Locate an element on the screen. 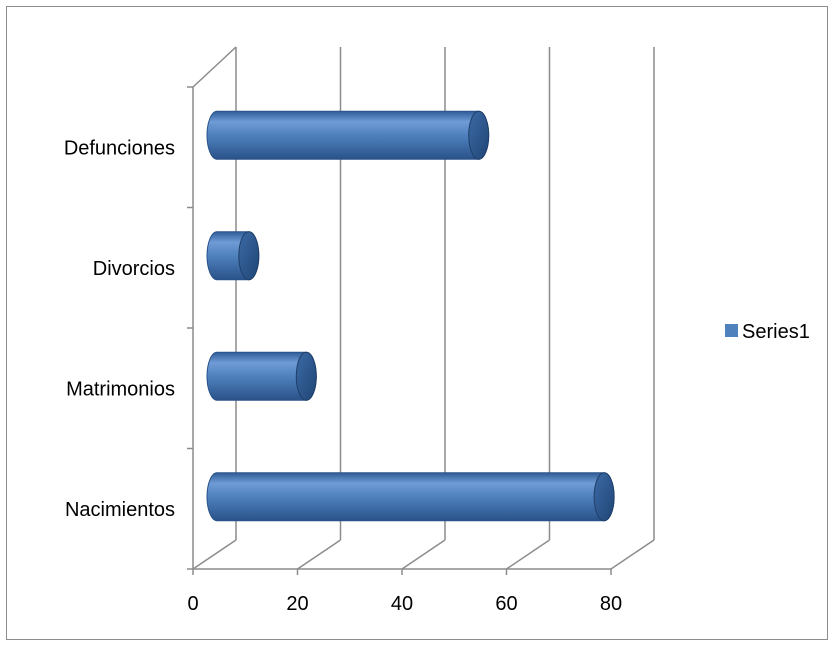  left-wall-top is located at coordinates (214, 67).